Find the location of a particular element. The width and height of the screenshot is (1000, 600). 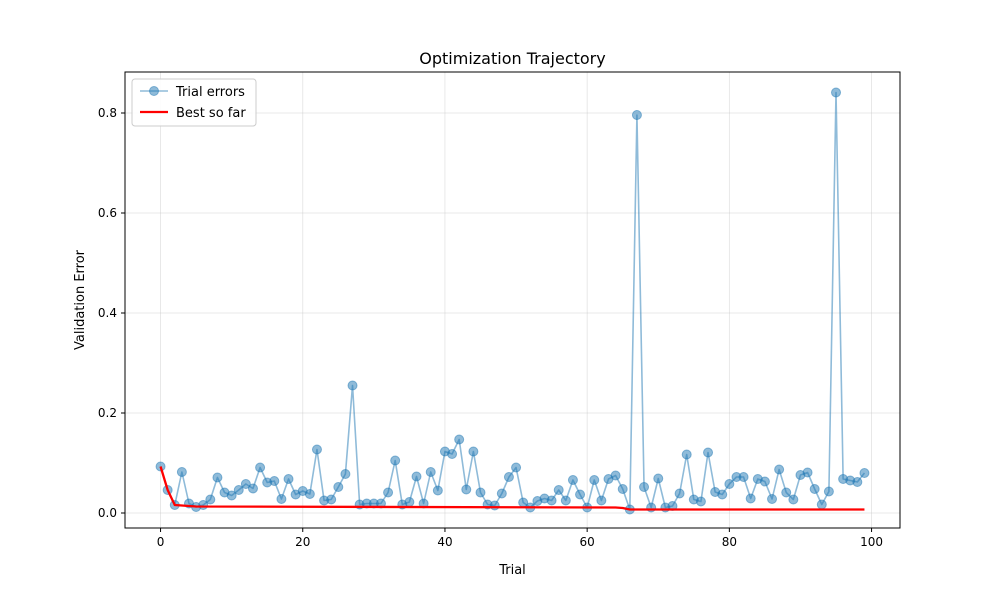

x-tick-label: 20 is located at coordinates (302, 542).